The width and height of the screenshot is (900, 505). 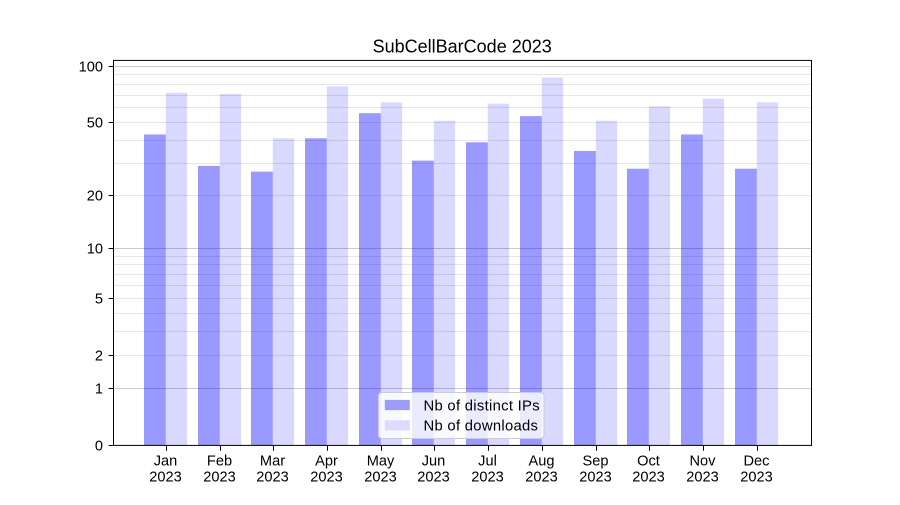 What do you see at coordinates (381, 462) in the screenshot?
I see `svg-text: May` at bounding box center [381, 462].